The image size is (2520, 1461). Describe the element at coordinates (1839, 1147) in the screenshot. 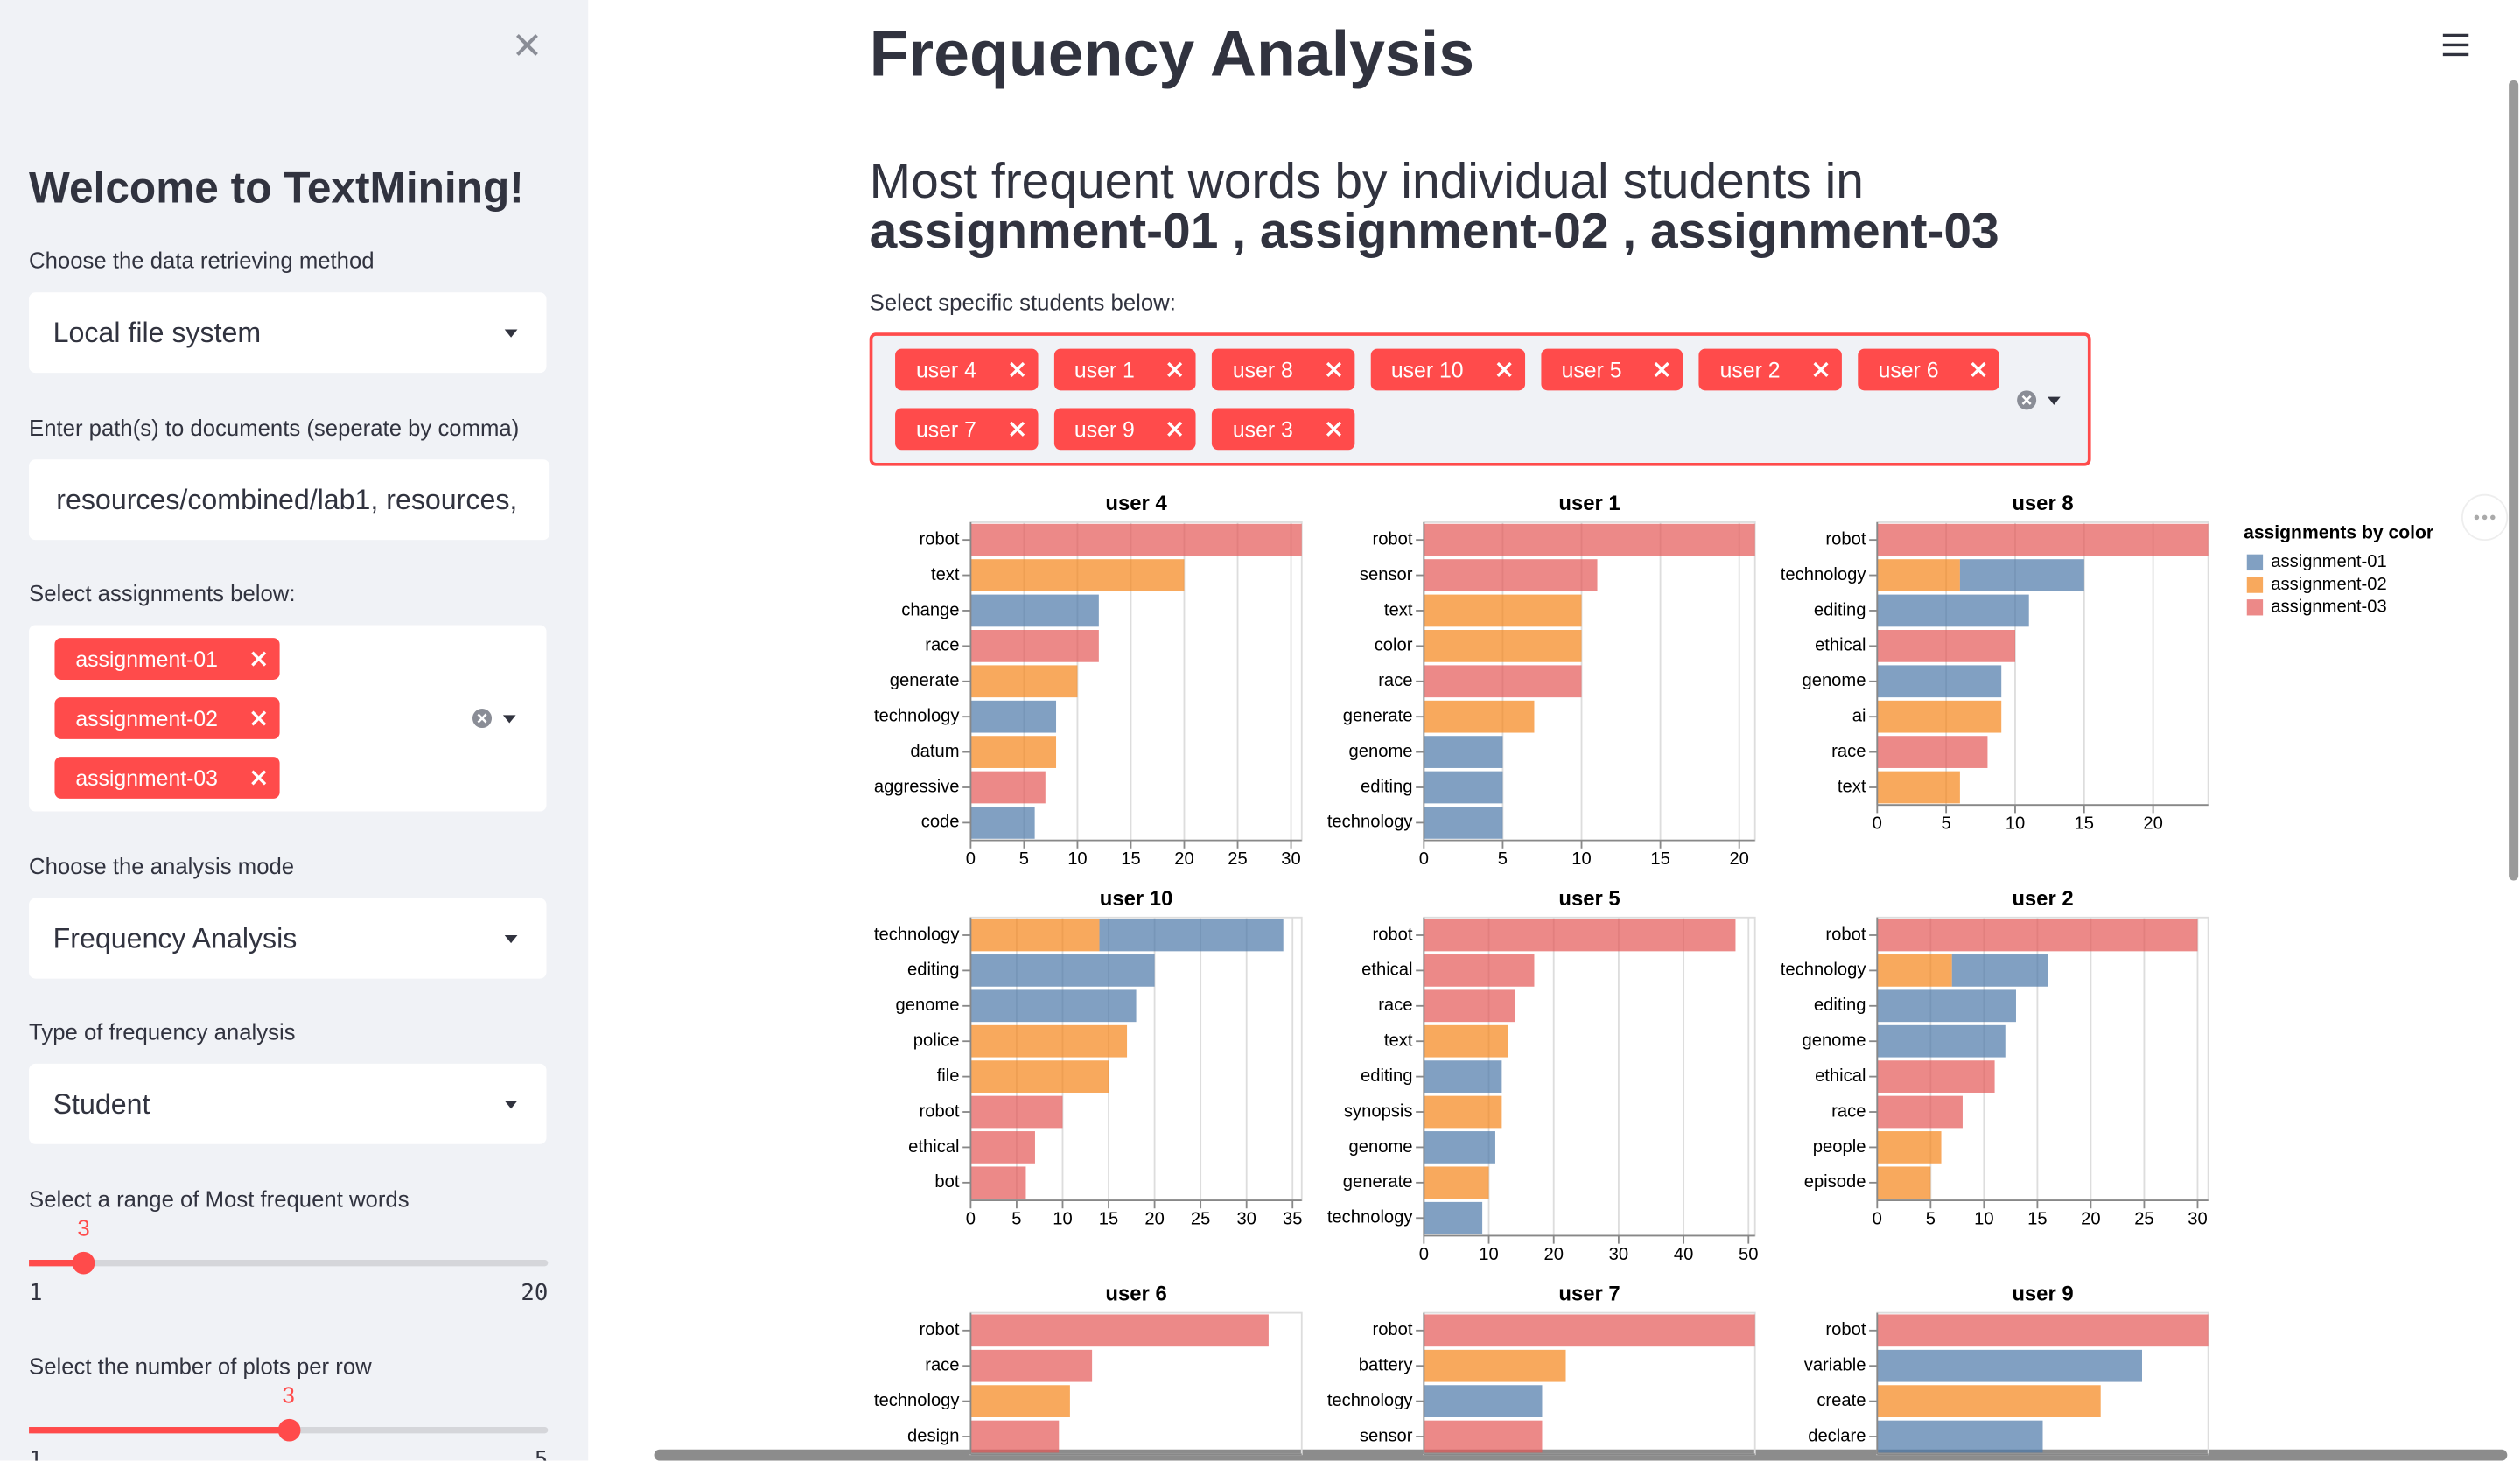

I see `y-tick-label: people` at that location.